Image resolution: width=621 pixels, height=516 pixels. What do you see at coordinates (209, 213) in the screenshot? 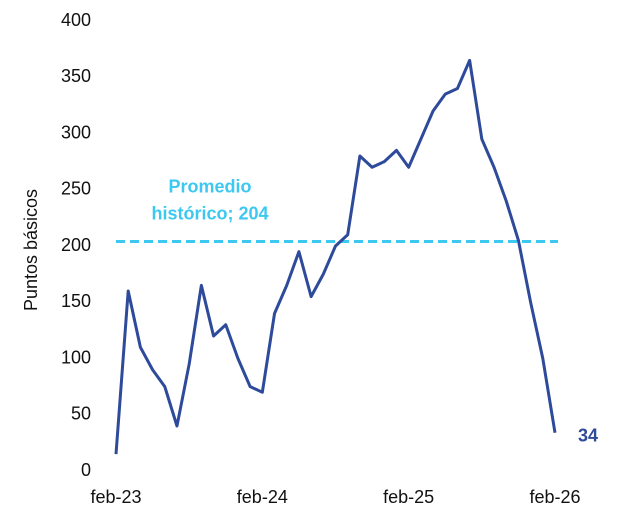
I see `average-label: histórico; 204` at bounding box center [209, 213].